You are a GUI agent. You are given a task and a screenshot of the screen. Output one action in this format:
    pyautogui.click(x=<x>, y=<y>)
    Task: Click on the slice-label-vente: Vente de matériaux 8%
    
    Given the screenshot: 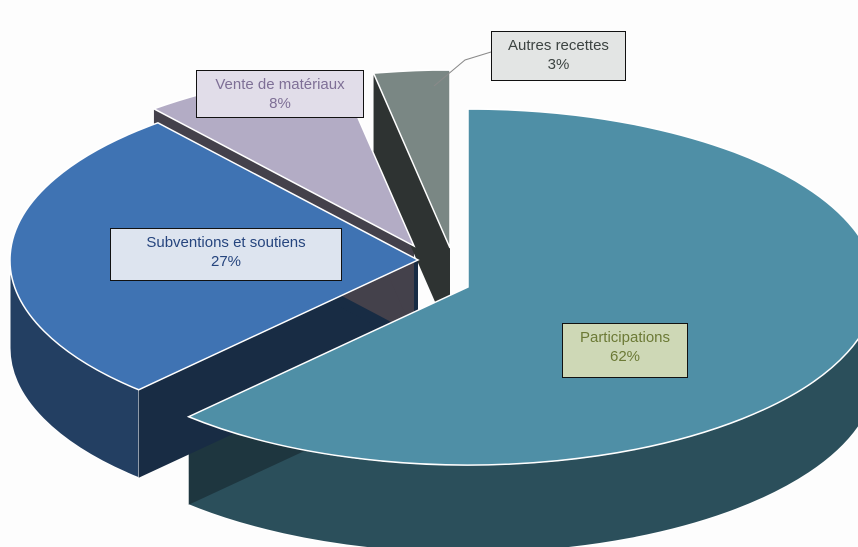 What is the action you would take?
    pyautogui.click(x=280, y=94)
    